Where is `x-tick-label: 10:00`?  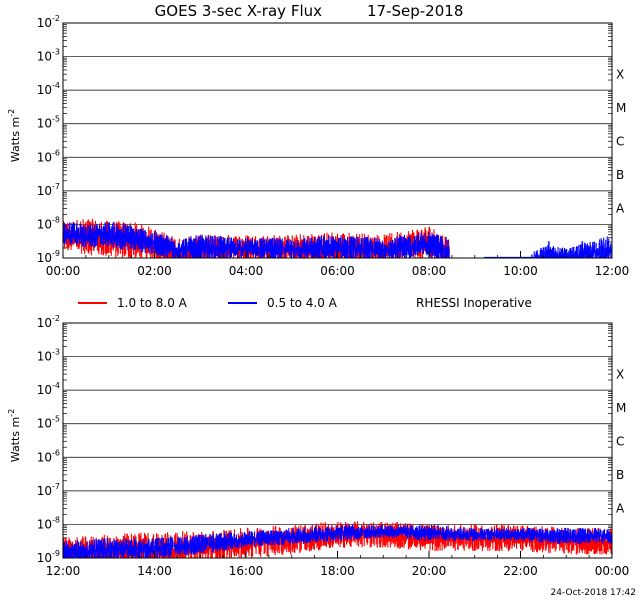 x-tick-label: 10:00 is located at coordinates (520, 271).